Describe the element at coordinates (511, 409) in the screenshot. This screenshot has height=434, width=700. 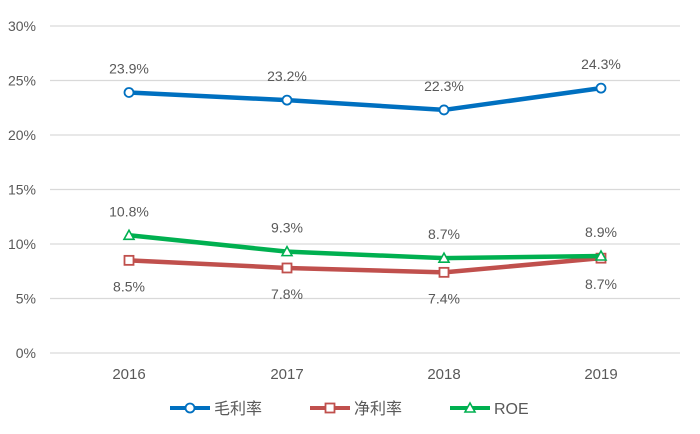
I see `legend-label: ROE` at that location.